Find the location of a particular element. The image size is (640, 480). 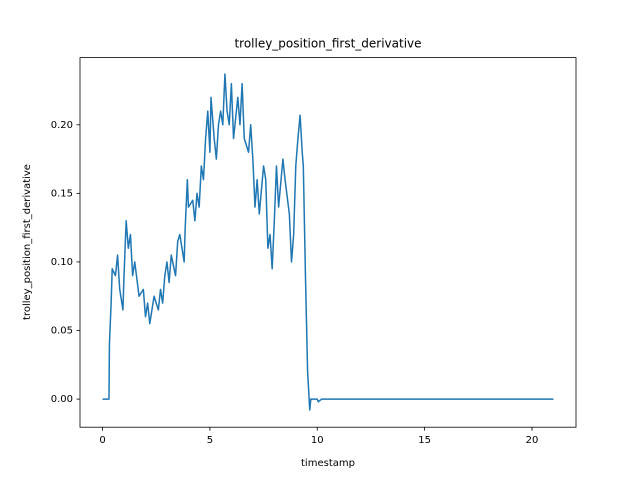

x-tick-label: 5 is located at coordinates (210, 440).